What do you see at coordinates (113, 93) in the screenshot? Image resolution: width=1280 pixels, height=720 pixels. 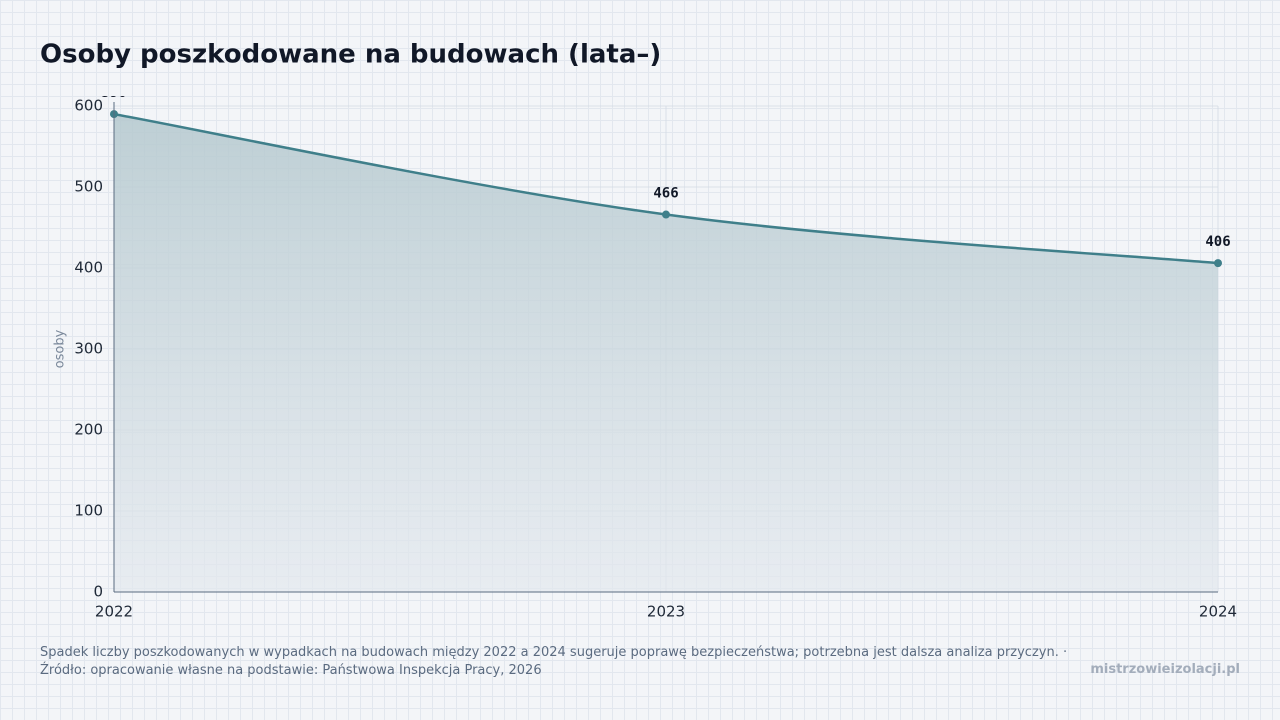 I see `value-label: 590` at bounding box center [113, 93].